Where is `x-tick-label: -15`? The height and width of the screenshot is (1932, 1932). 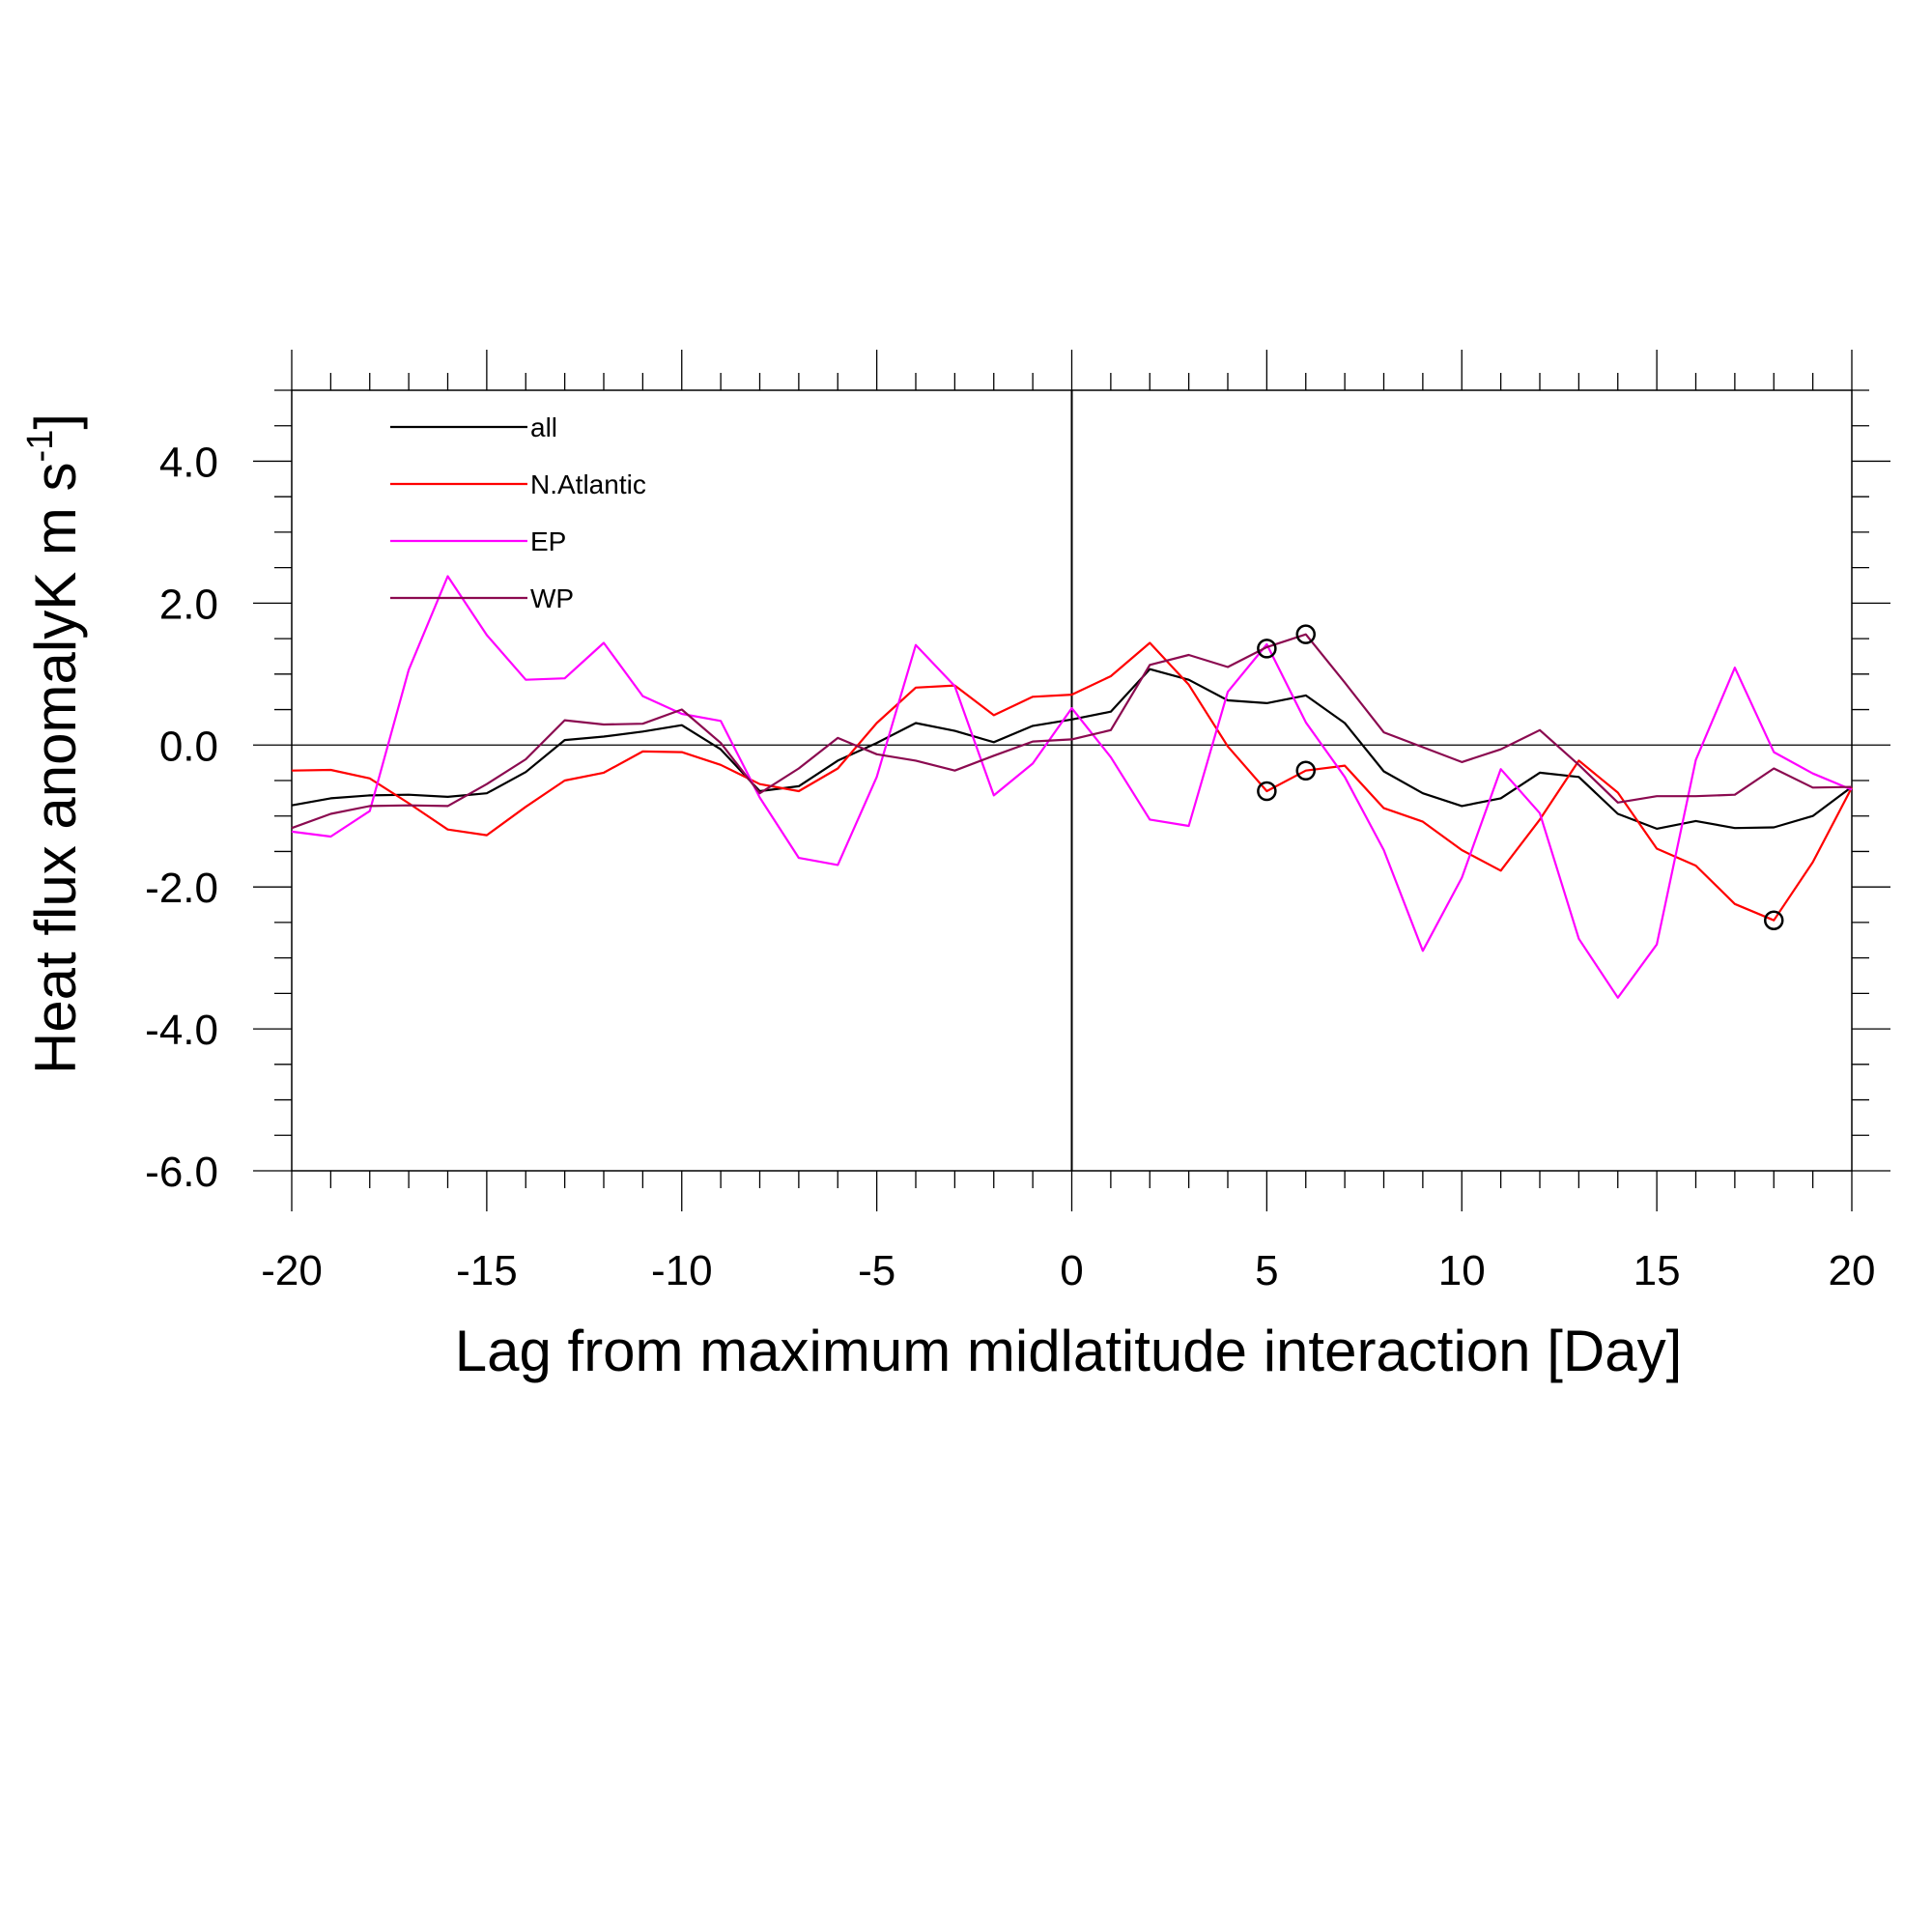 x-tick-label: -15 is located at coordinates (487, 1270).